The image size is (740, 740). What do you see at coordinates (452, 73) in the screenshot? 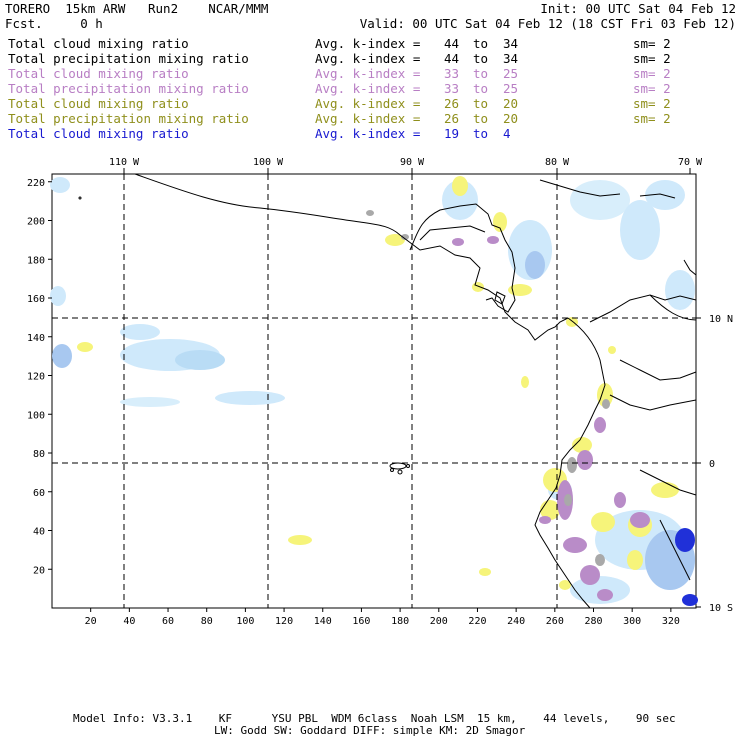
I see `legend-k-index-from: 33` at bounding box center [452, 73].